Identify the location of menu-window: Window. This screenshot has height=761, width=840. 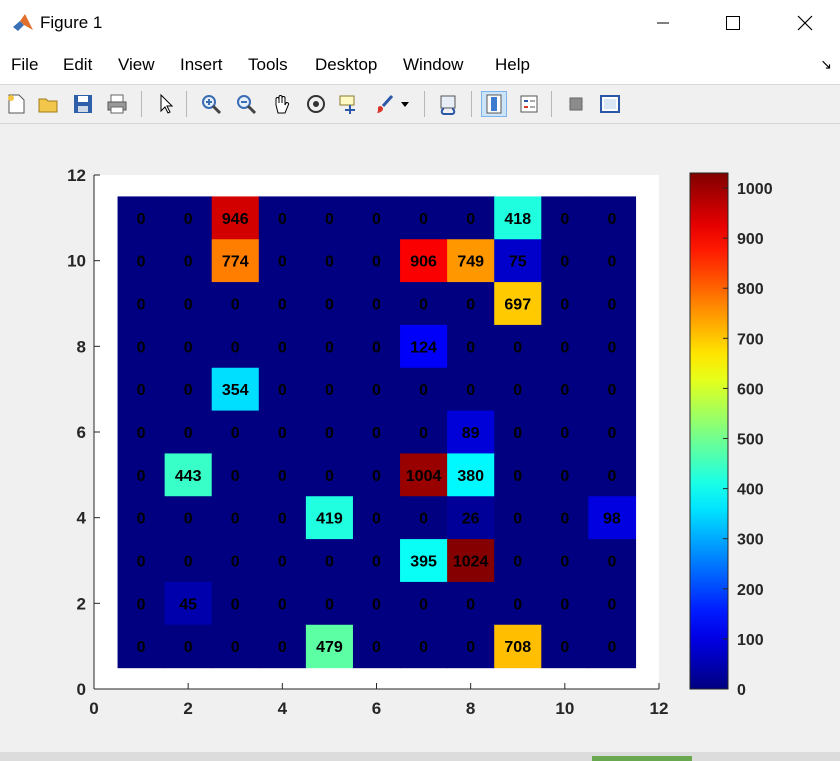
(433, 64).